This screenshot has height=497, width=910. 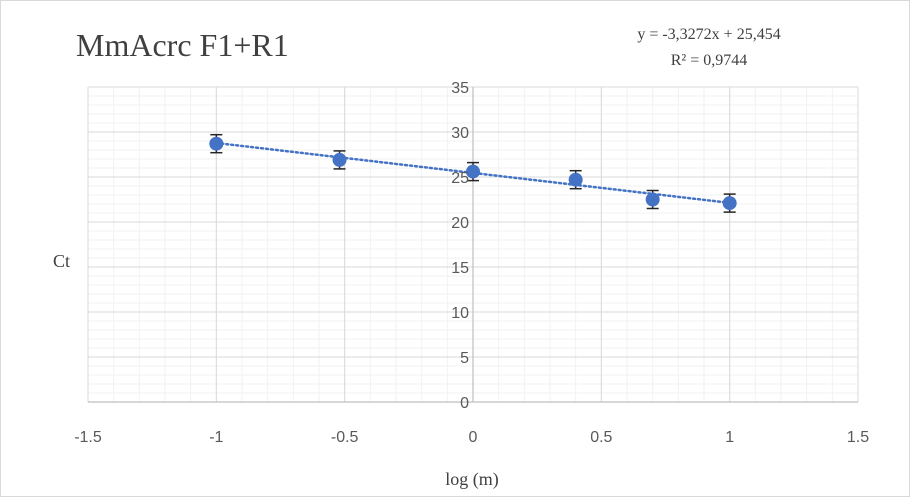 I want to click on x-tick-label: -1.5, so click(x=88, y=437).